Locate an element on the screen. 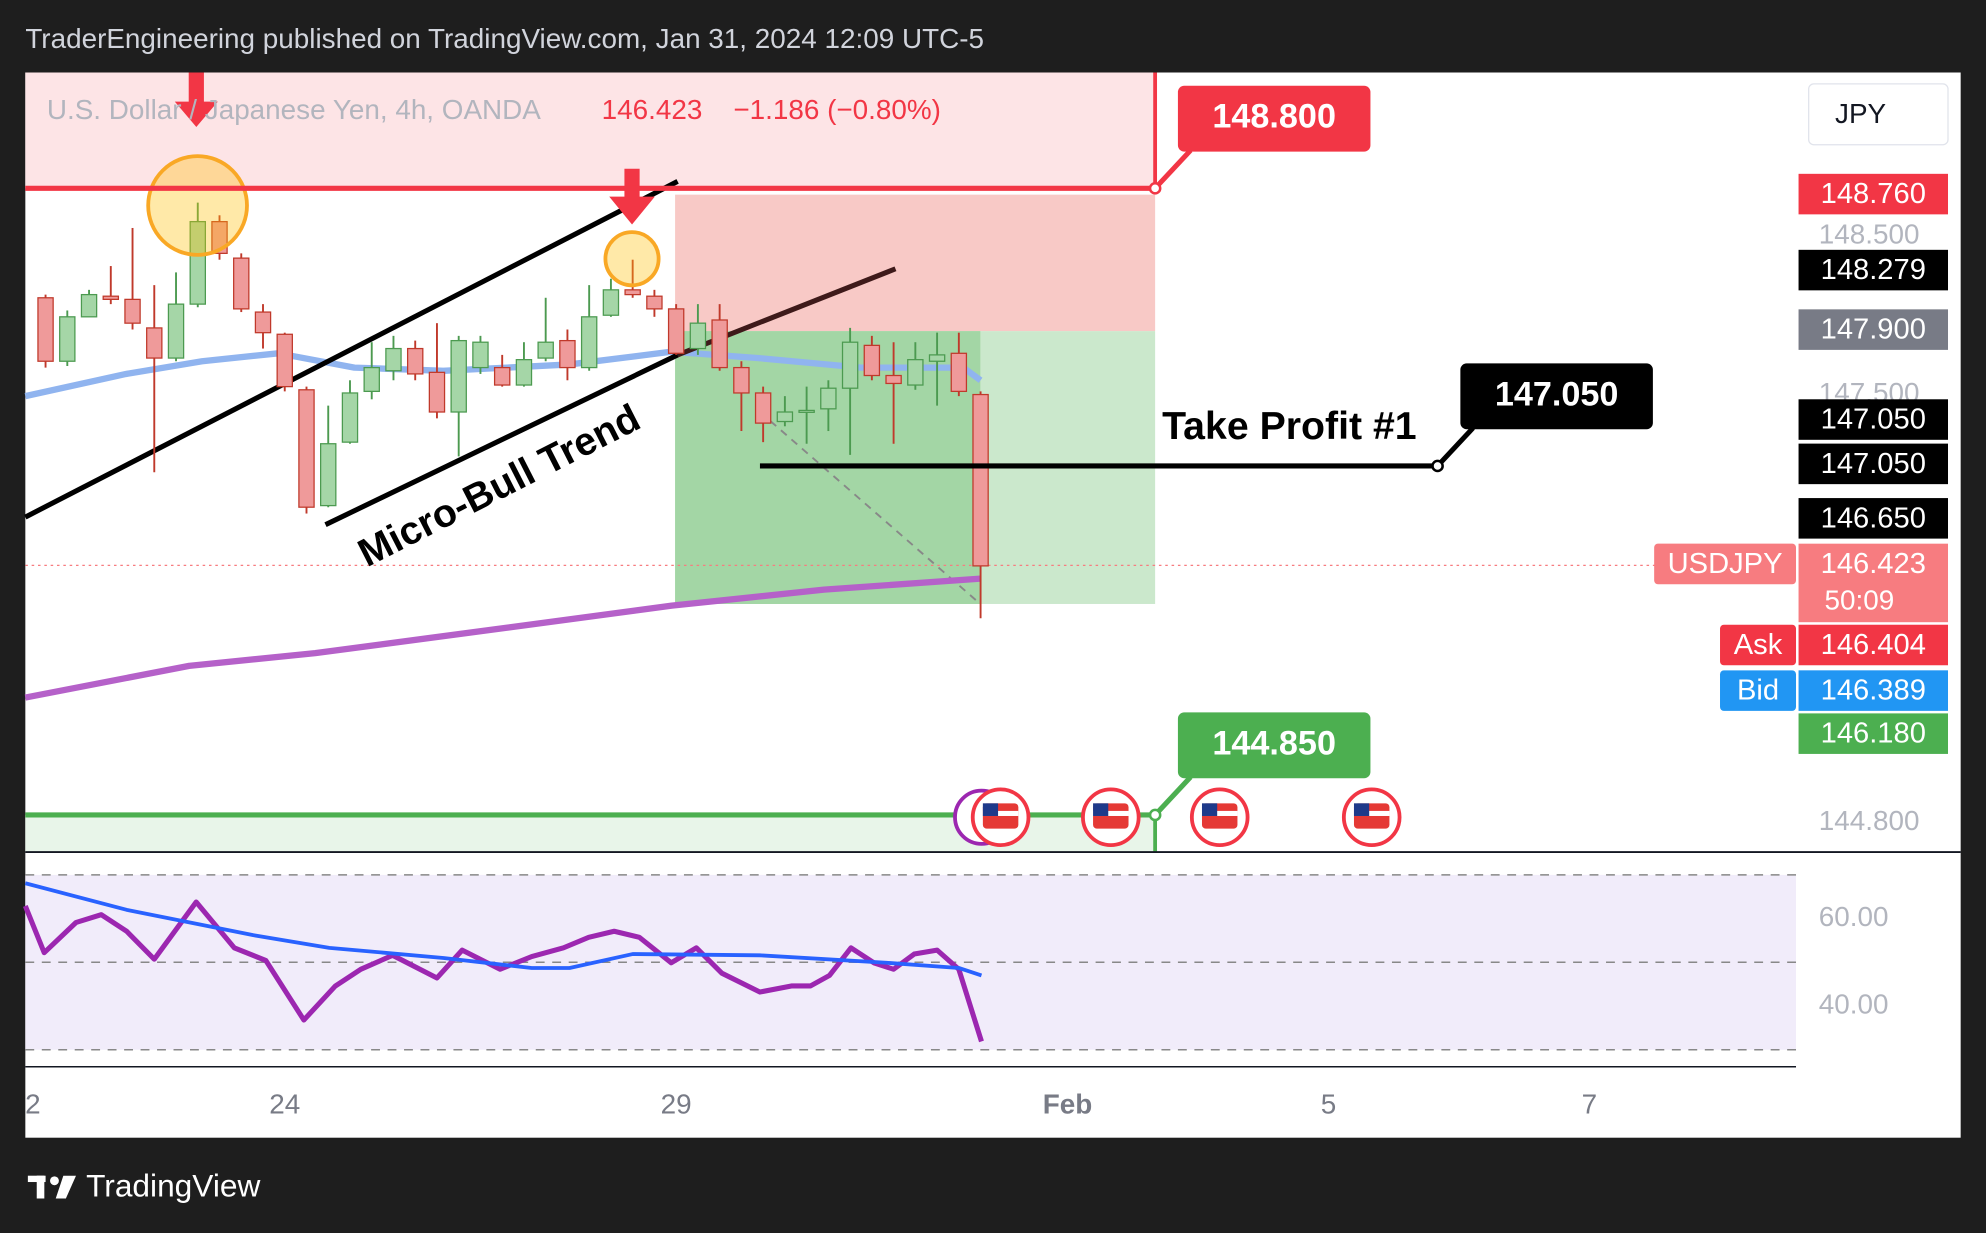 The image size is (1986, 1233). x-tick-label: 2 is located at coordinates (33, 1103).